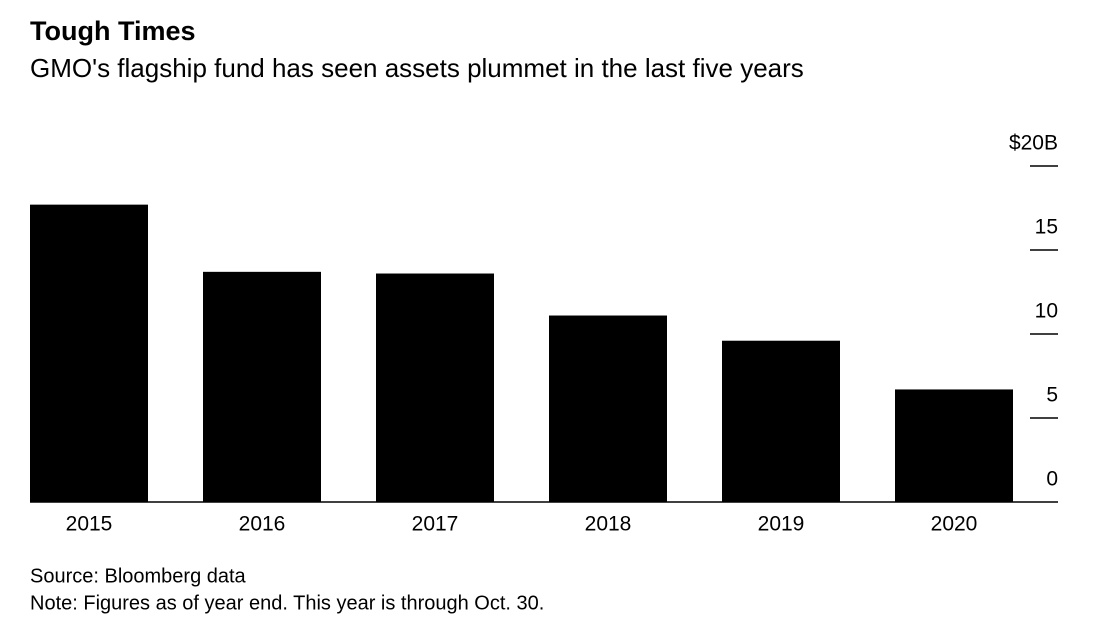 The height and width of the screenshot is (624, 1108). I want to click on y-tick-label: 5, so click(1052, 395).